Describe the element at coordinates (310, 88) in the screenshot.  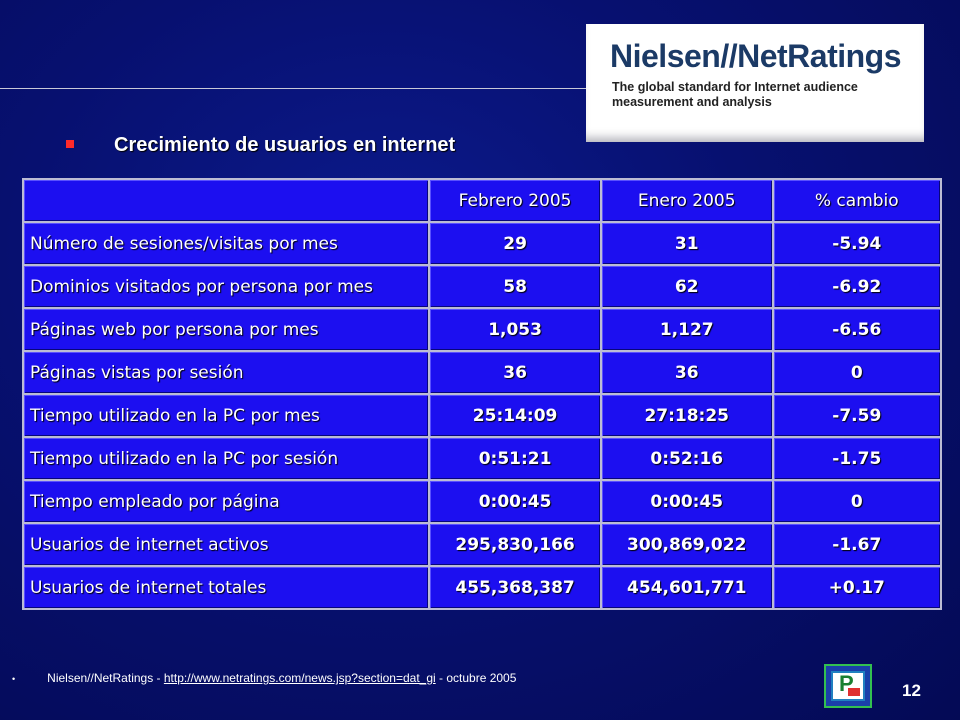
I see `header-divider` at that location.